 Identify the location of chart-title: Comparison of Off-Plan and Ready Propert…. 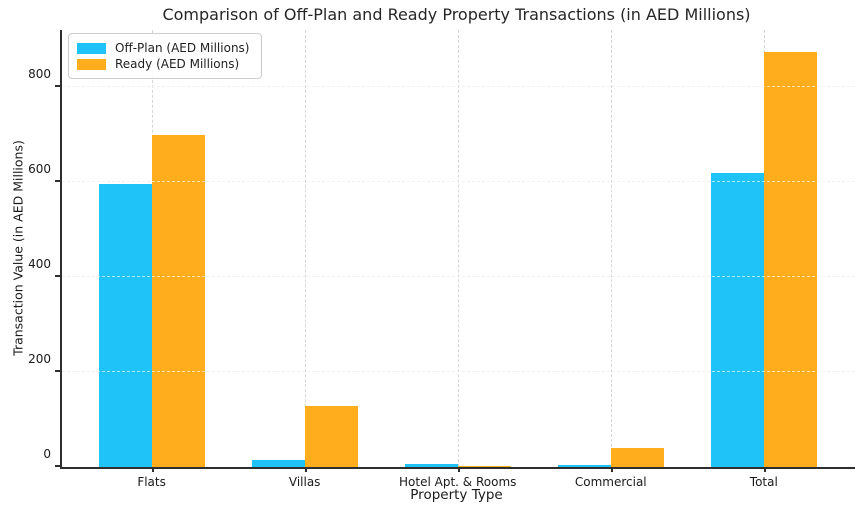
(456, 14).